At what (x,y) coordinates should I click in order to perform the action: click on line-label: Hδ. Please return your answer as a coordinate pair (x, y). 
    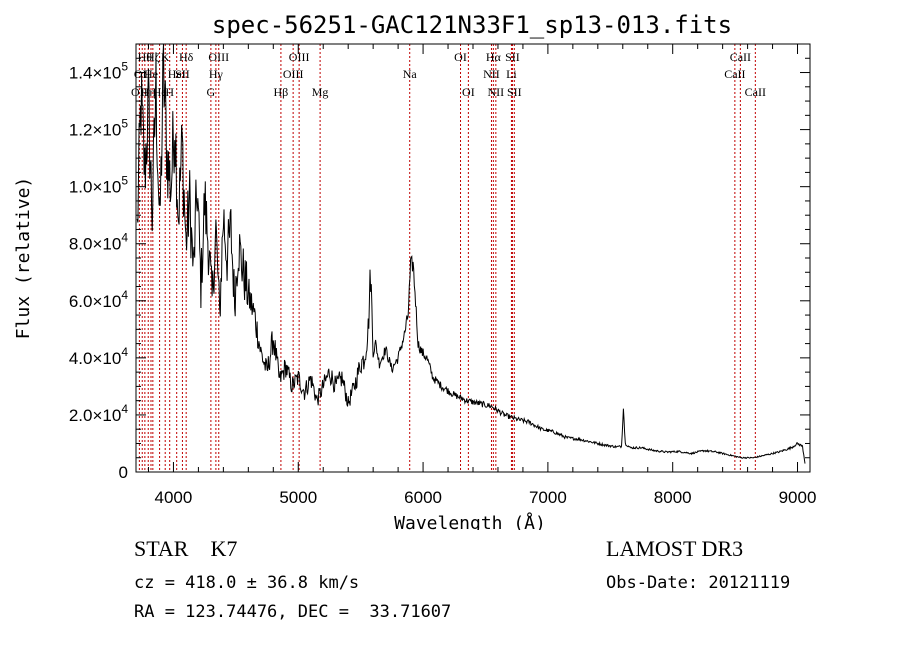
    Looking at the image, I should click on (186, 57).